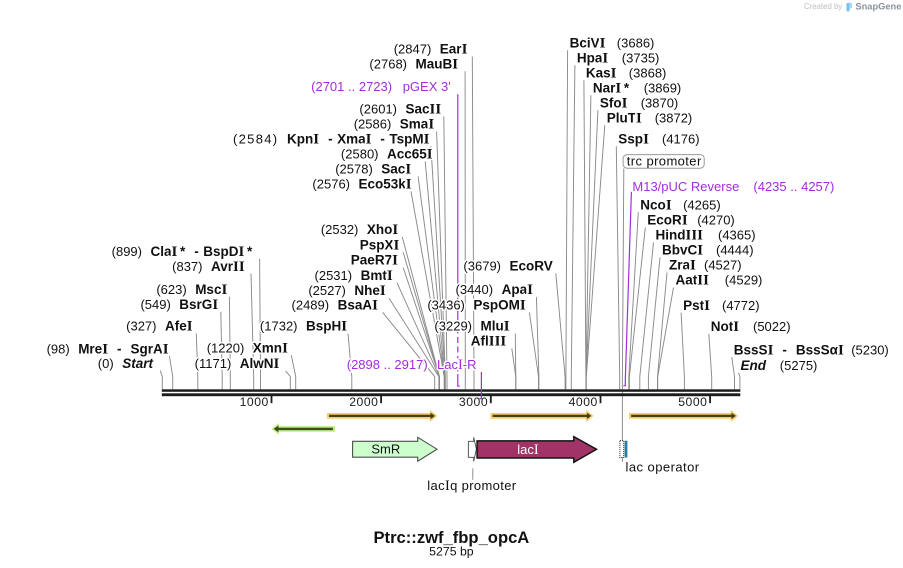  I want to click on svg-text: (3440), so click(475, 289).